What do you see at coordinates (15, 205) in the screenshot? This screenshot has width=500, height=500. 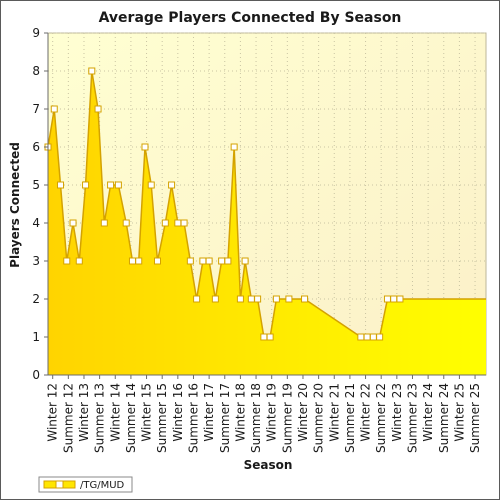 I see `y-axis-title: Players Connected` at bounding box center [15, 205].